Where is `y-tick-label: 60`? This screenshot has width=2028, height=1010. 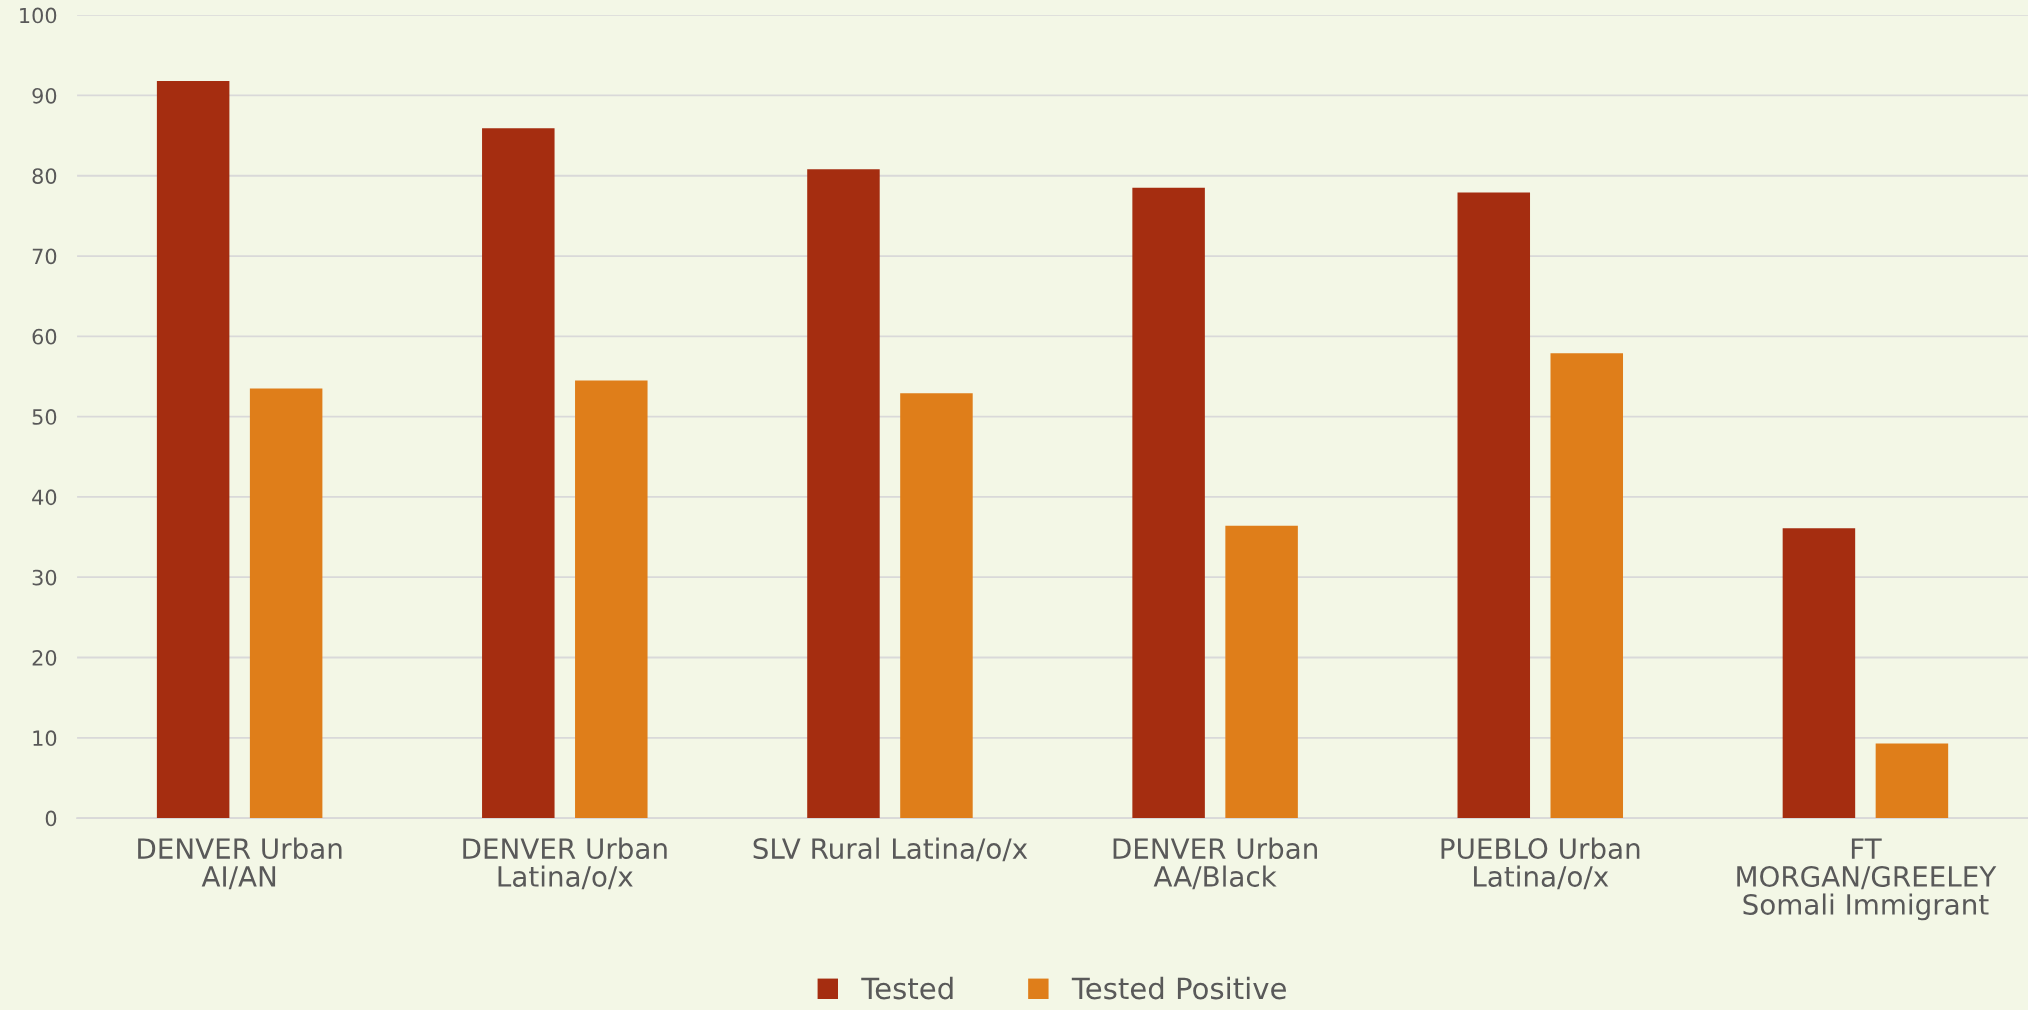 y-tick-label: 60 is located at coordinates (44, 336).